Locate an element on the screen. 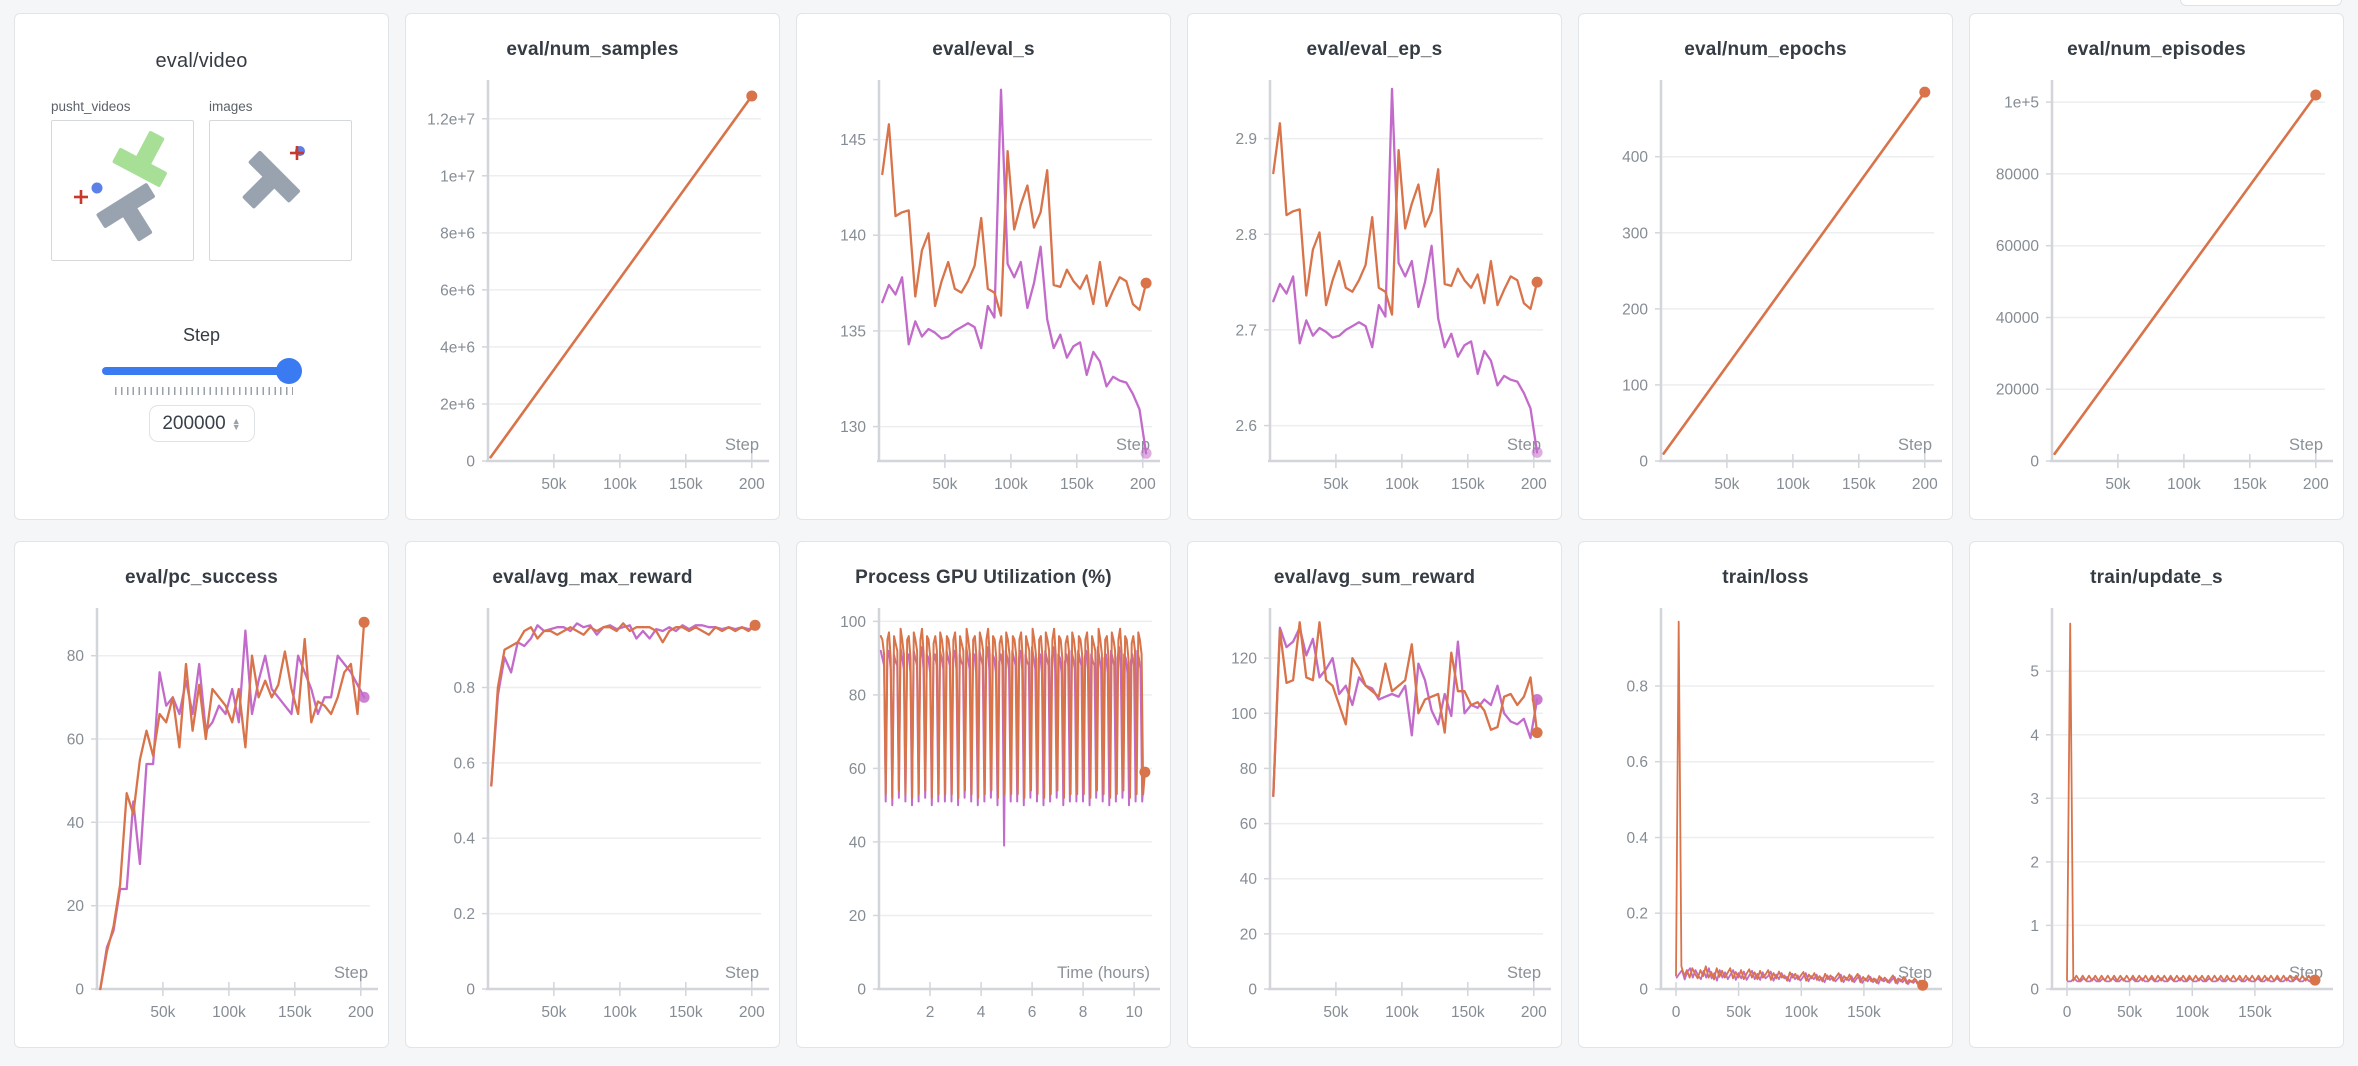 The image size is (2358, 1066). chart-canvas: 0 0.2 0.4 0.6 0.8 0 50k 100k 150k Step is located at coordinates (1765, 821).